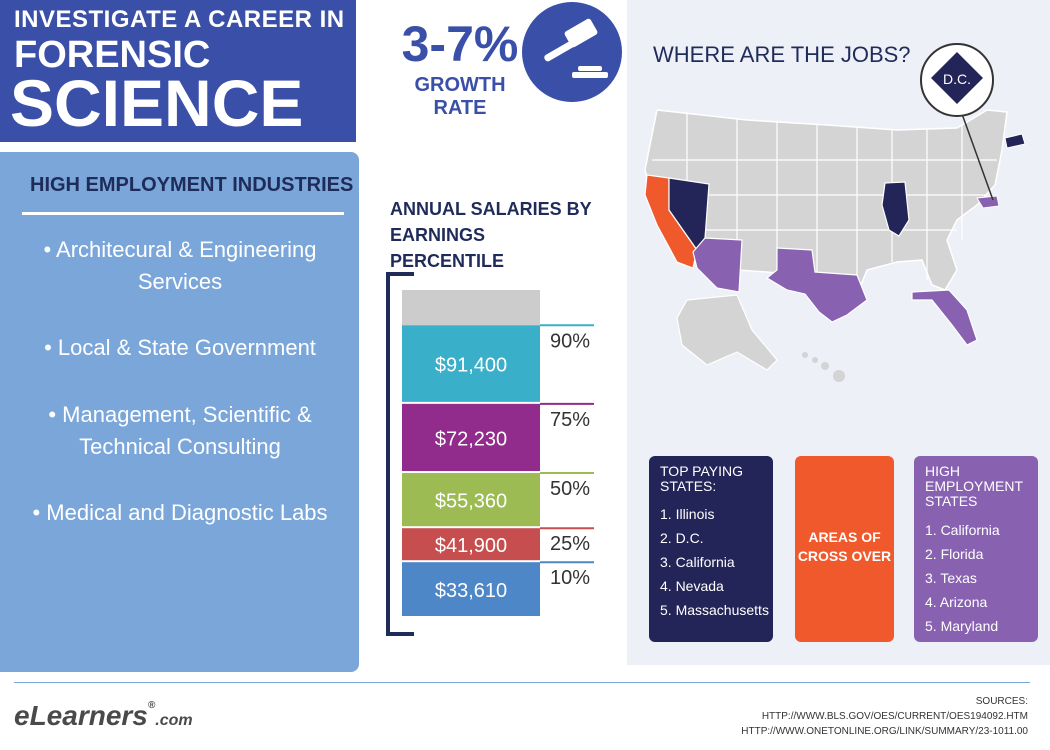 Image resolution: width=1050 pixels, height=750 pixels. I want to click on industries-heading: HIGH EMPLOYMENT INDUSTRIES, so click(192, 185).